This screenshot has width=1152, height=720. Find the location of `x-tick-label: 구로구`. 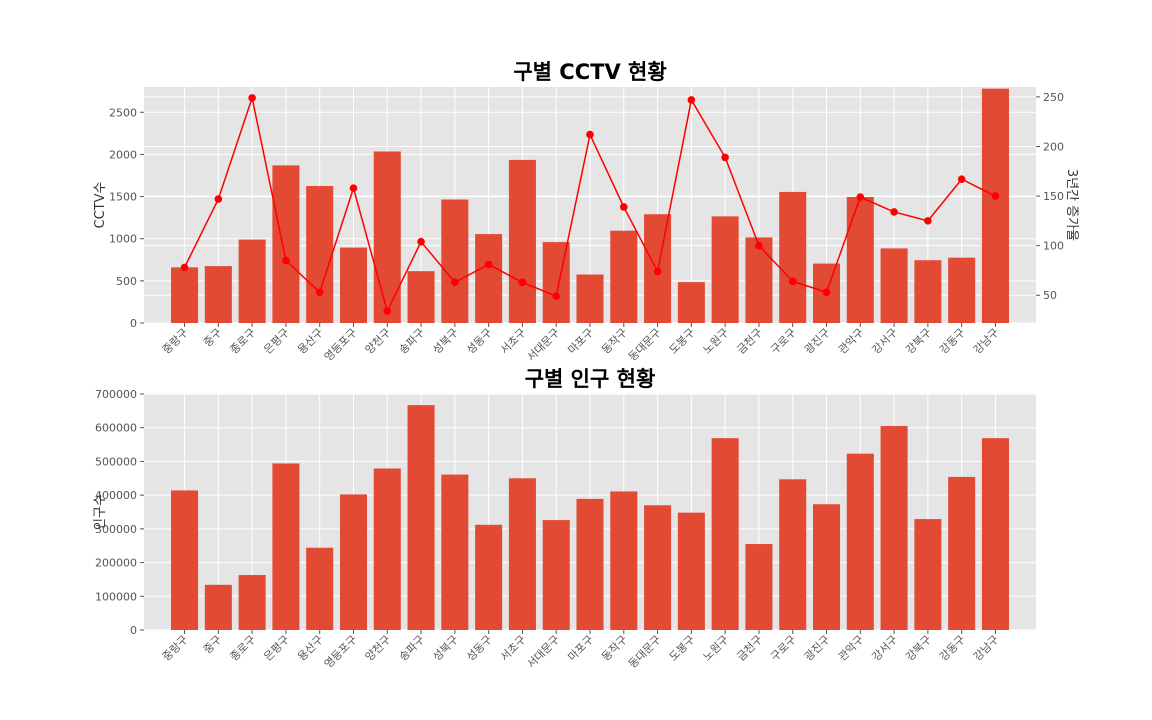

x-tick-label: 구로구 is located at coordinates (783, 341).